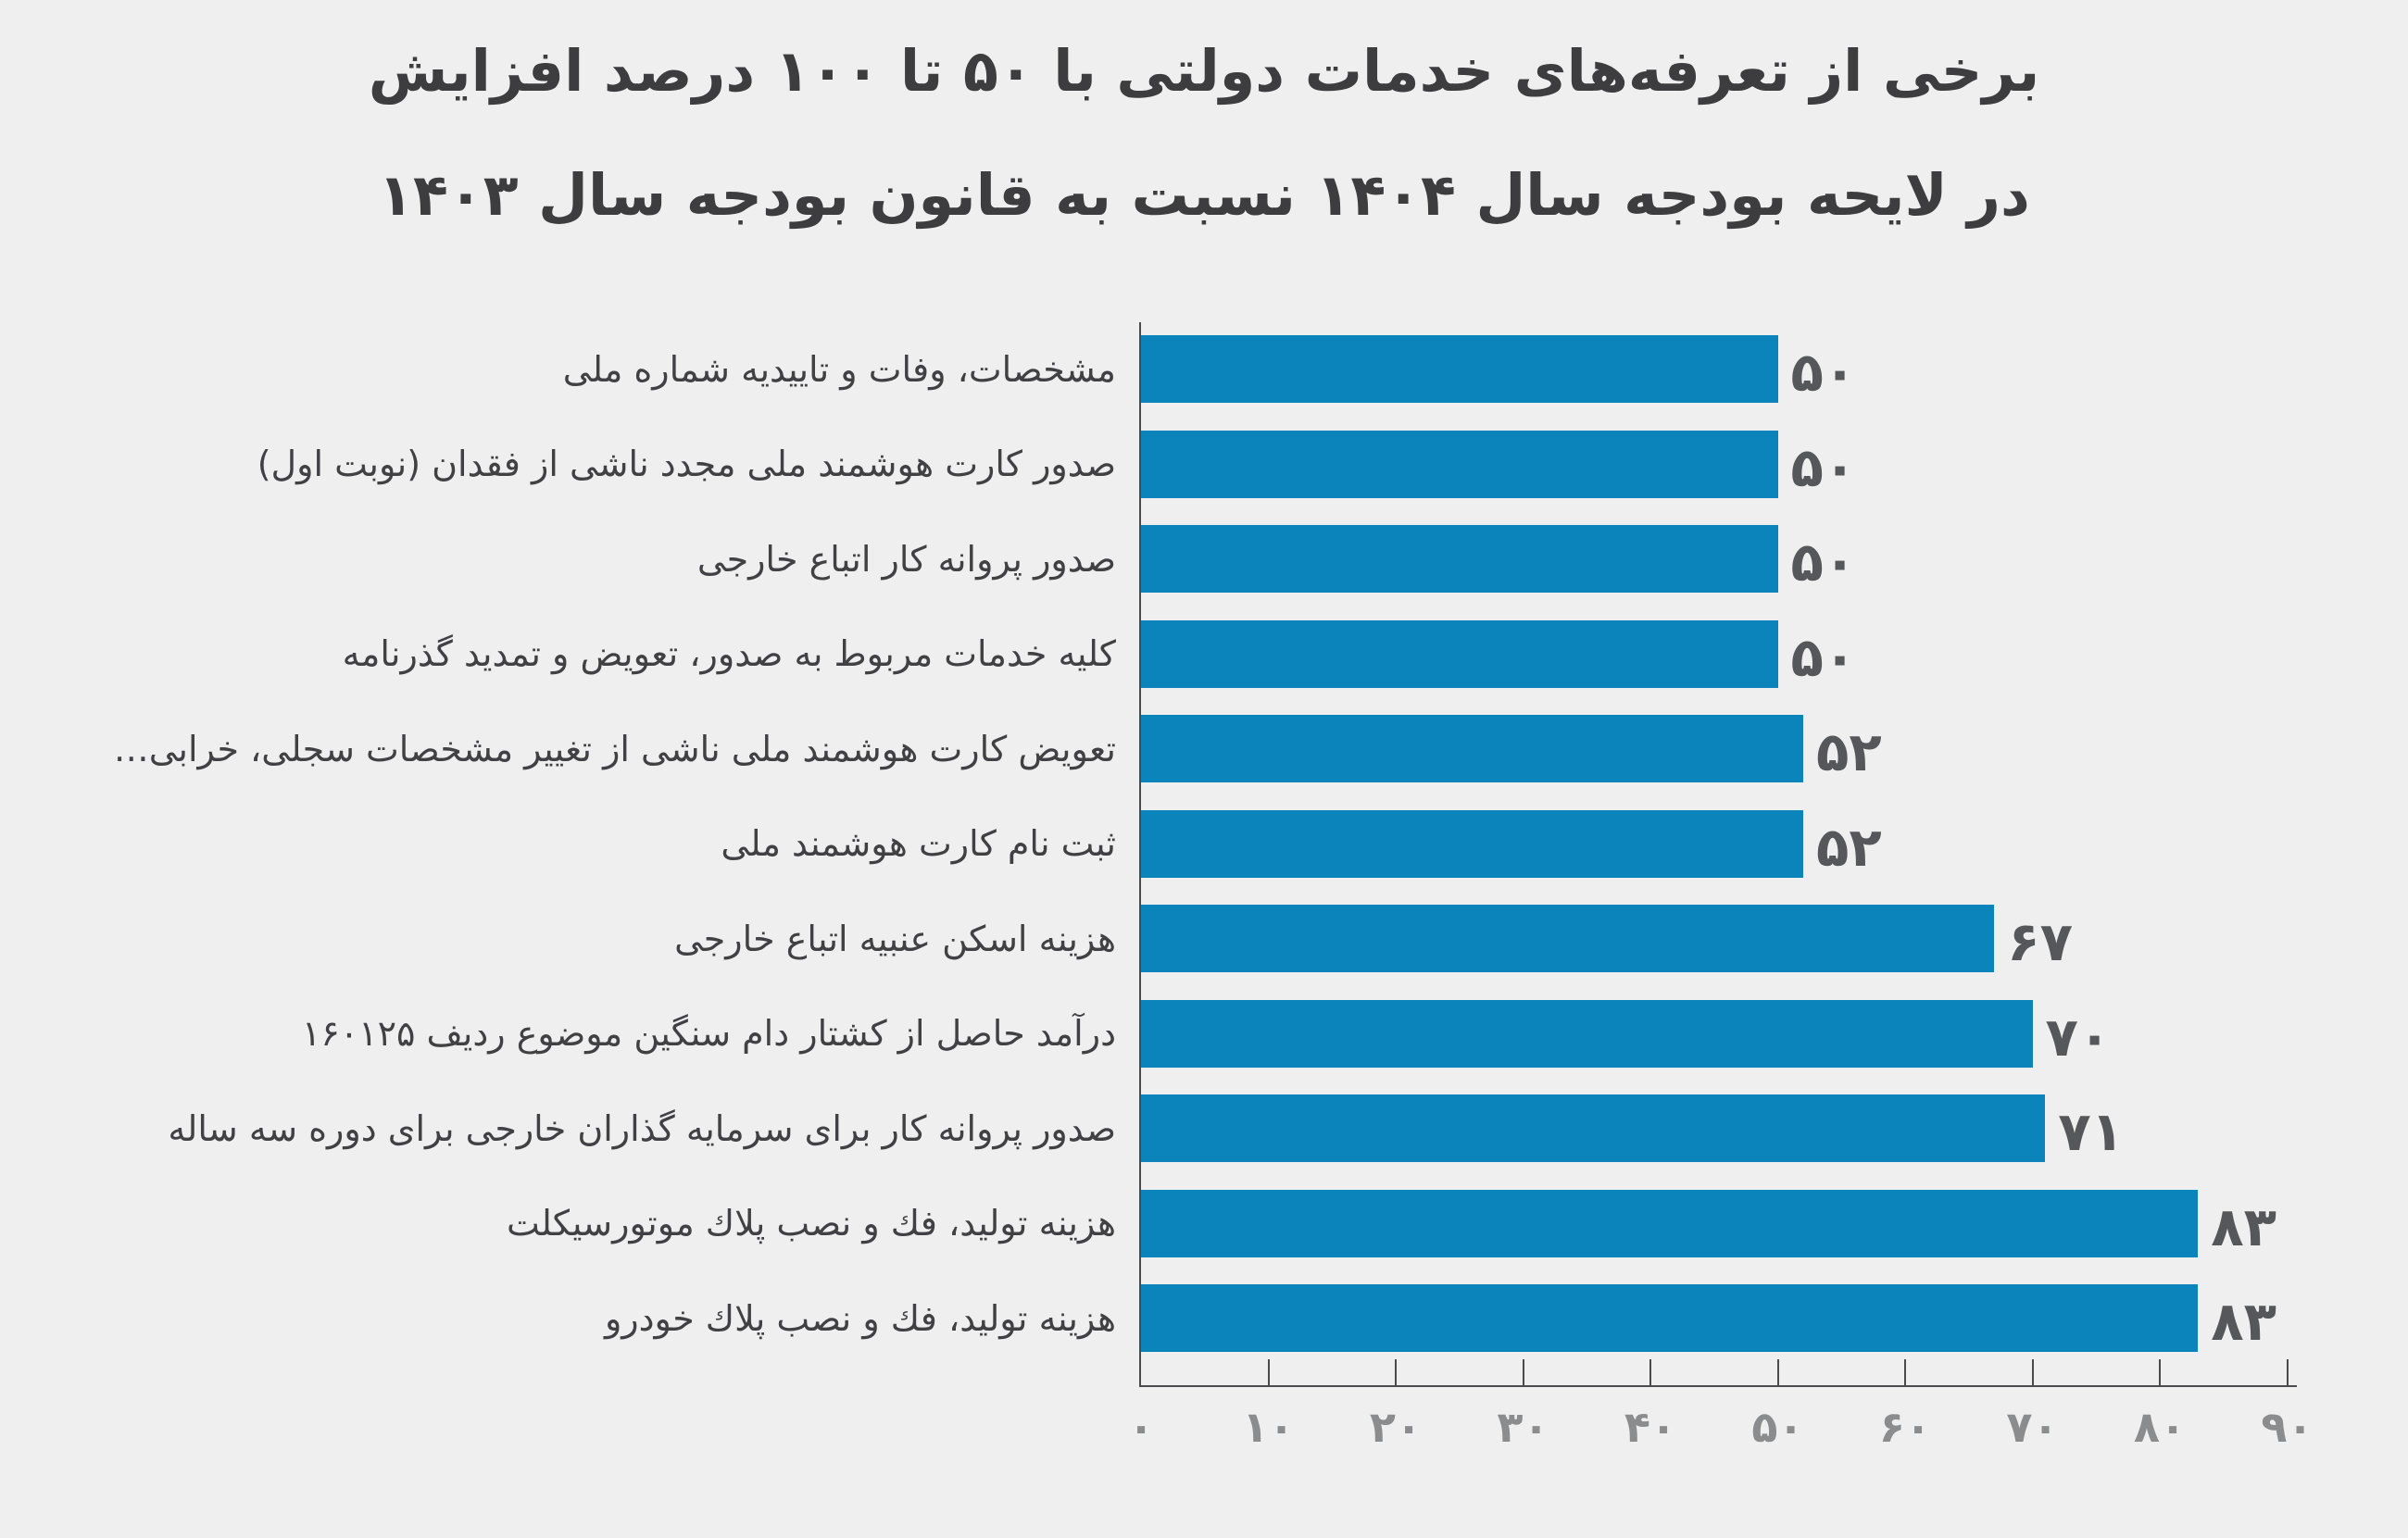 The image size is (2408, 1538). What do you see at coordinates (860, 1318) in the screenshot?
I see `category-label: هزینه تولید، فك و نصب پلاك خودرو` at bounding box center [860, 1318].